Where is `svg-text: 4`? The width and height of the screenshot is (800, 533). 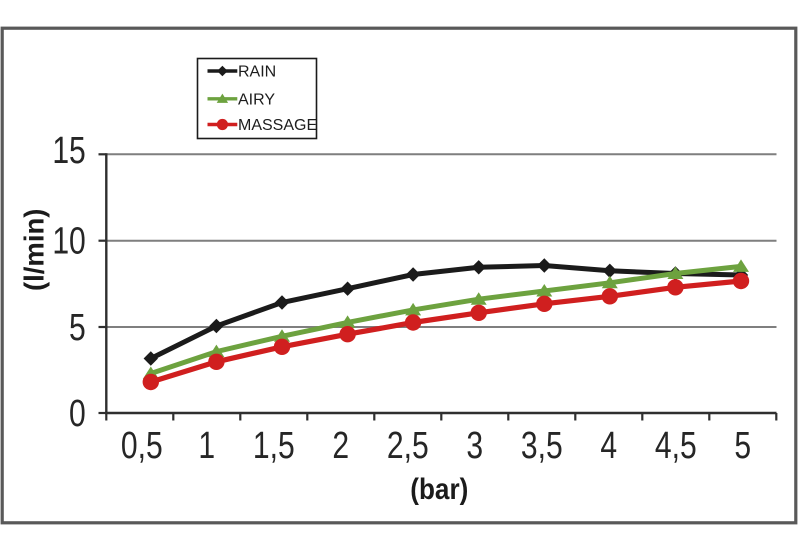
svg-text: 4 is located at coordinates (608, 446).